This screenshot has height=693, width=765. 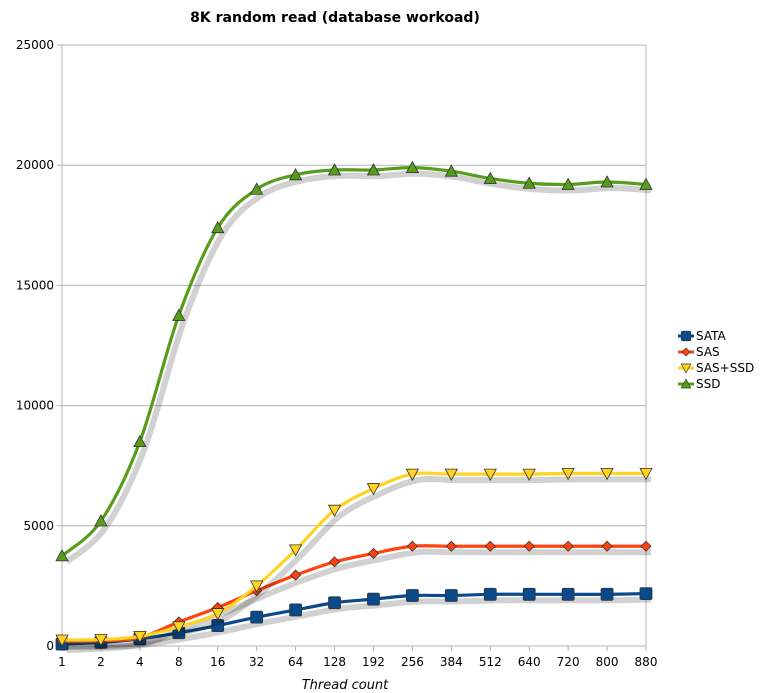 I want to click on x-axis-label: Thread count, so click(x=345, y=685).